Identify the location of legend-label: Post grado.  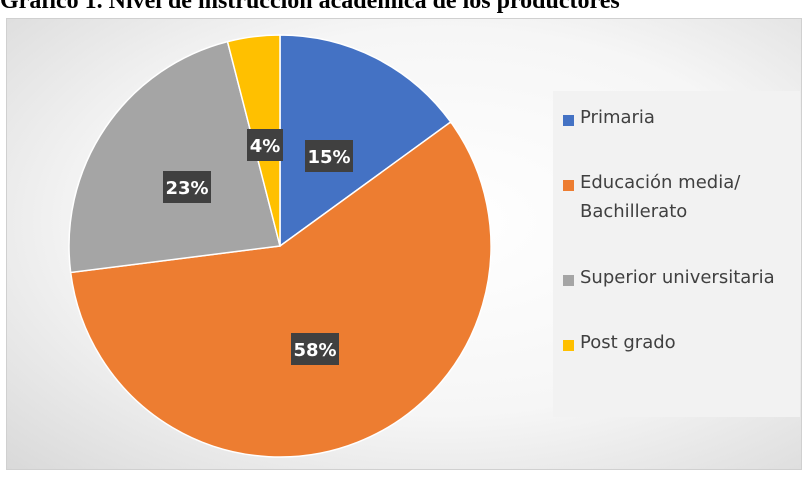
(628, 342).